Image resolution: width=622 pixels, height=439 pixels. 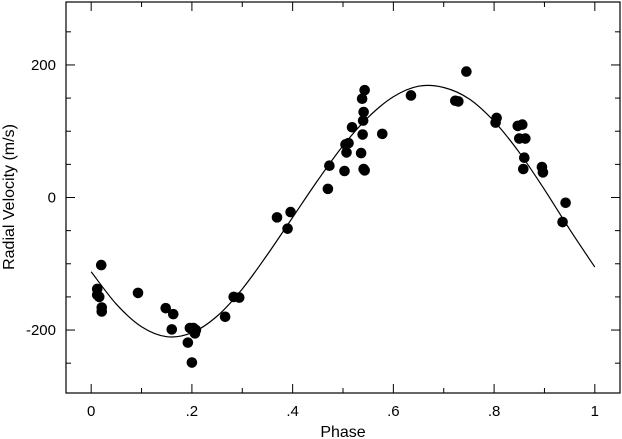 What do you see at coordinates (41, 330) in the screenshot?
I see `y-tick-label: -200` at bounding box center [41, 330].